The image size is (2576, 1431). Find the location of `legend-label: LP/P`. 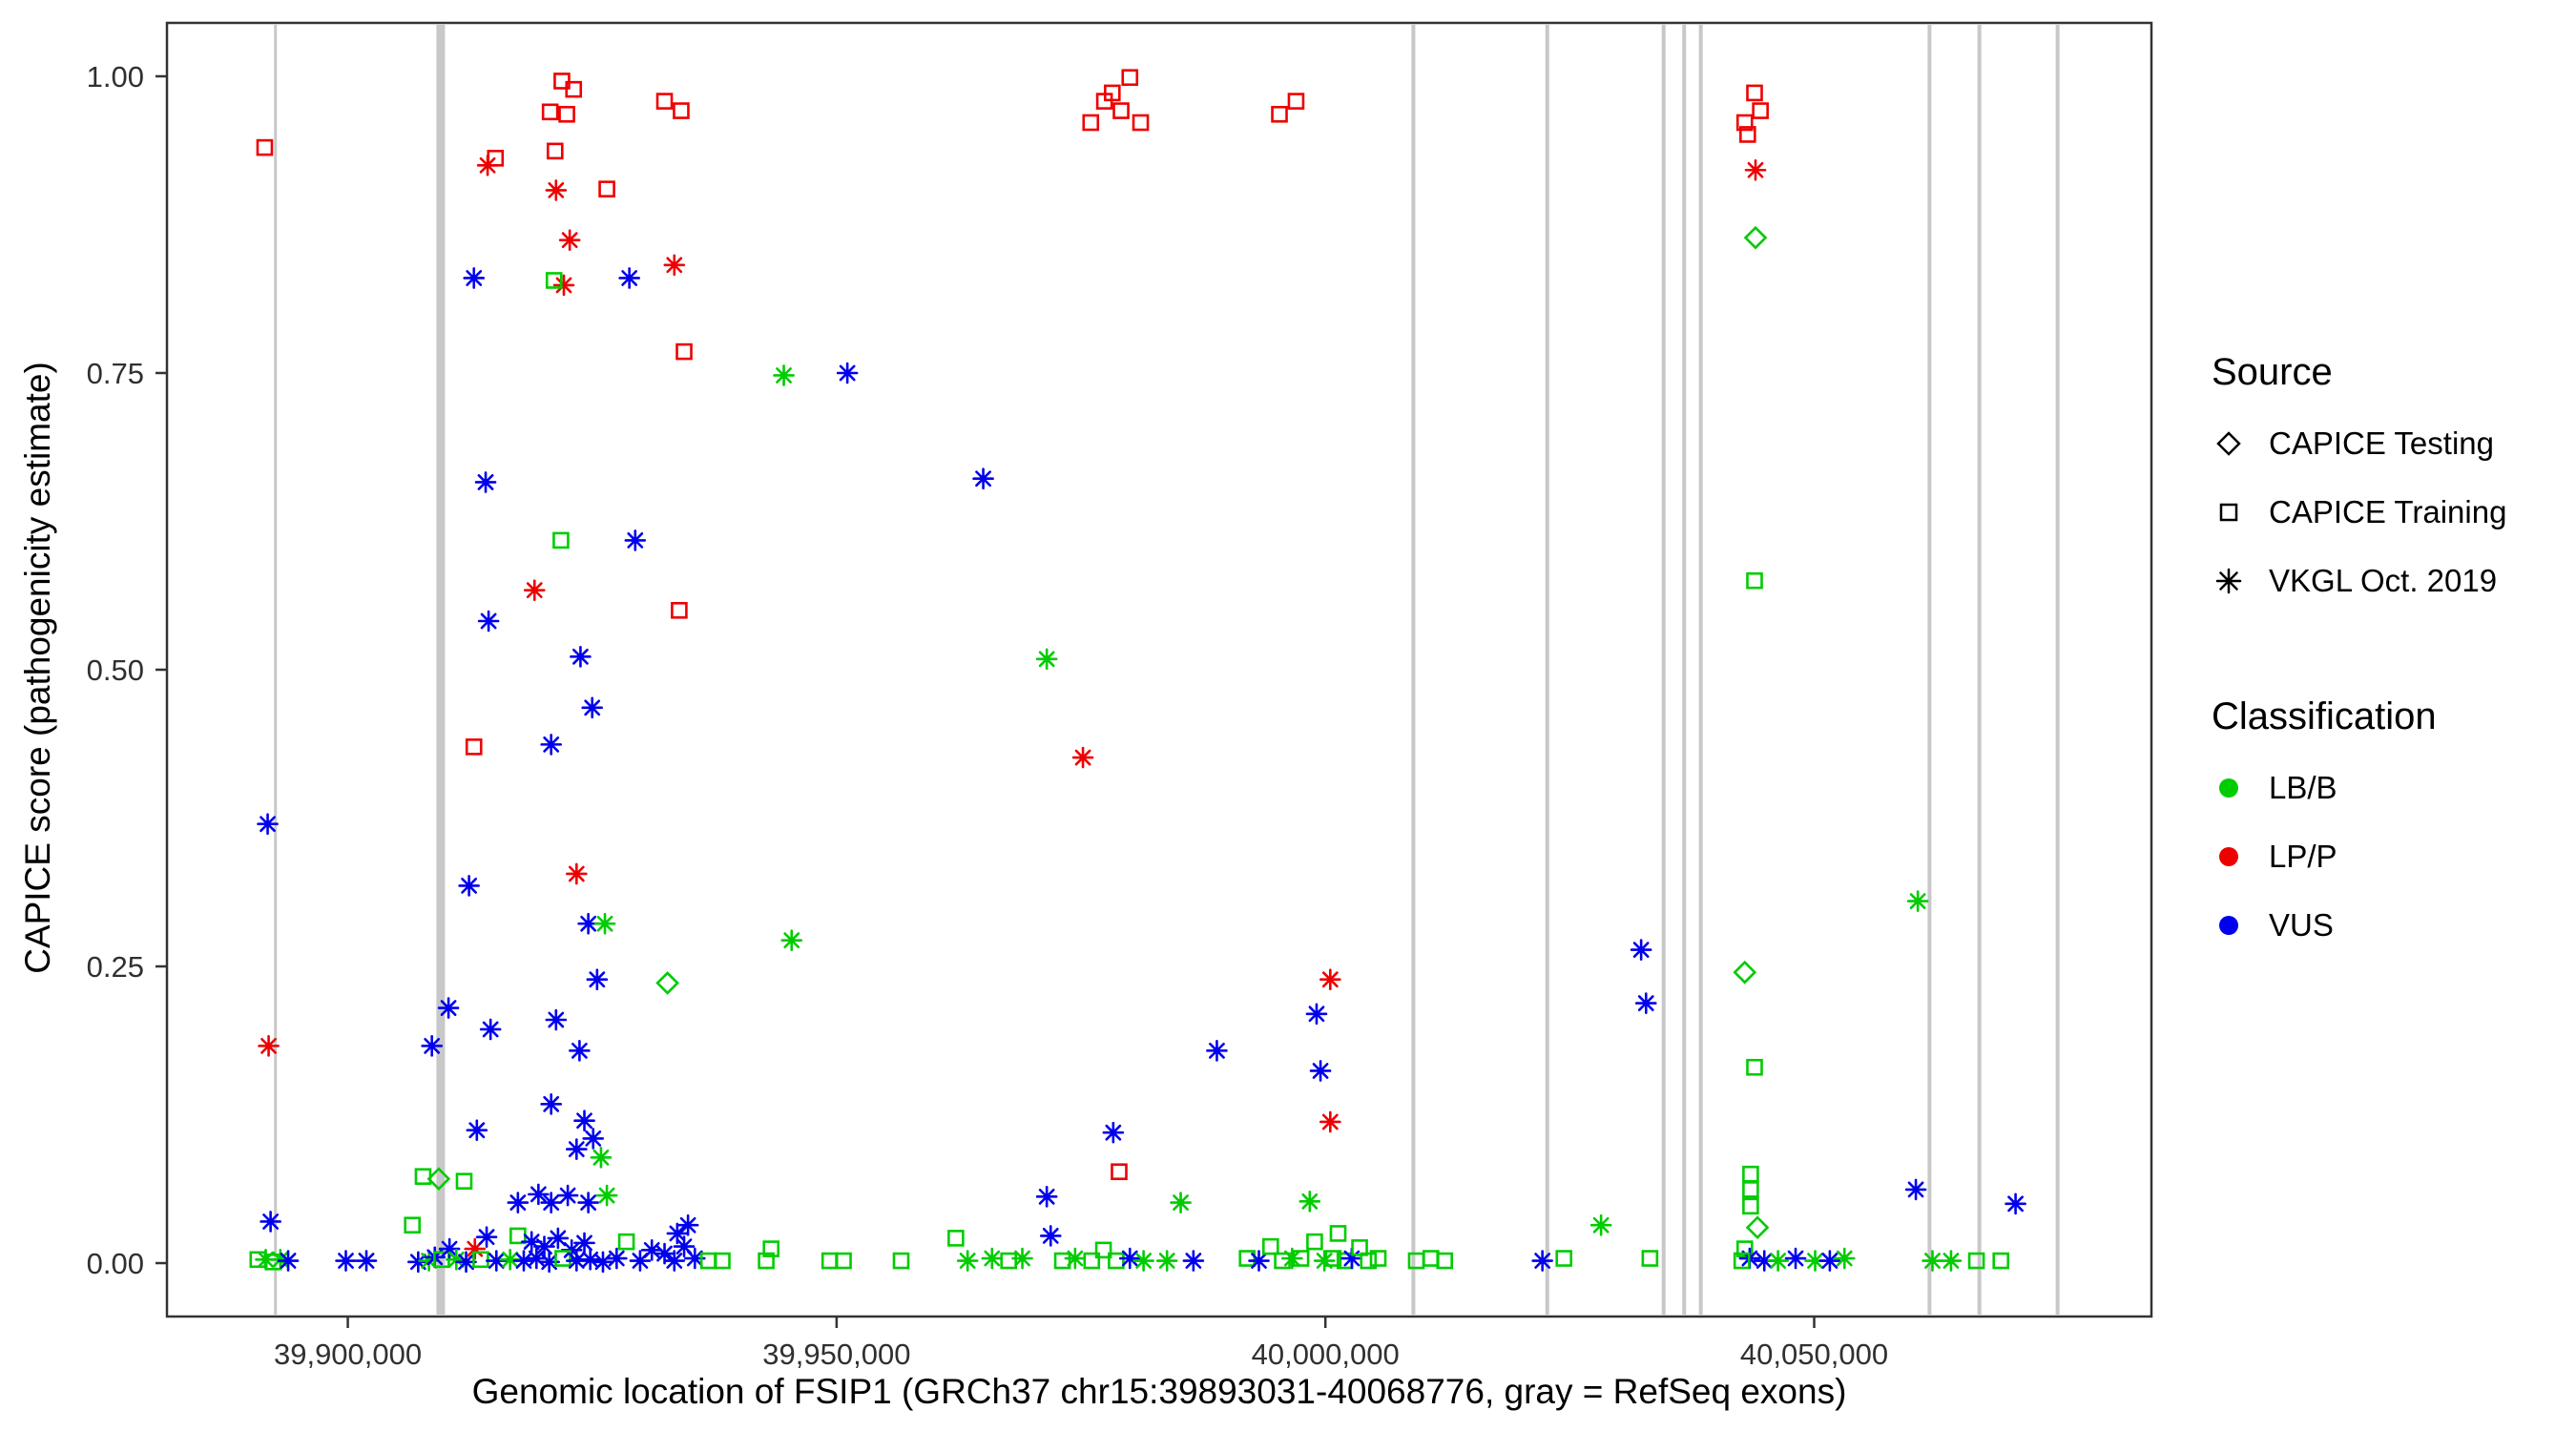

legend-label: LP/P is located at coordinates (2303, 856).